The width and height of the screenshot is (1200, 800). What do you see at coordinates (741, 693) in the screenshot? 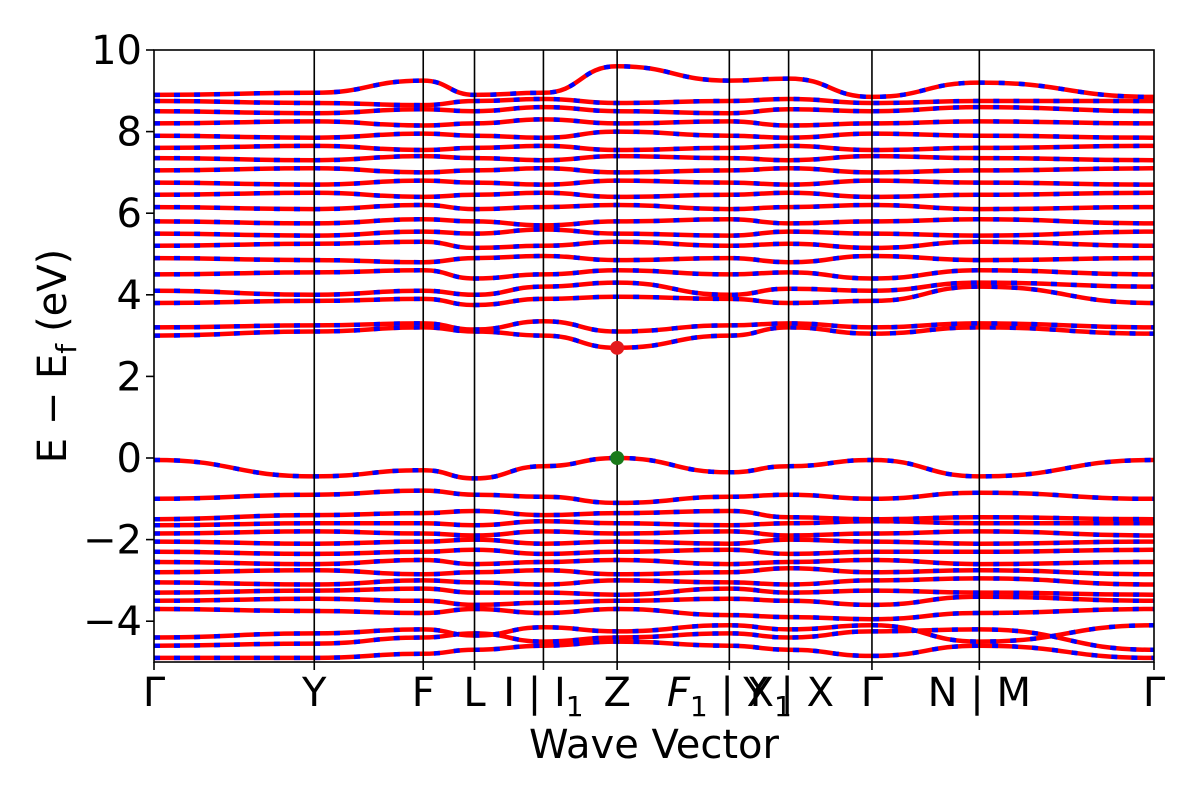
I see `kpoint-label-suffix: | X` at bounding box center [741, 693].